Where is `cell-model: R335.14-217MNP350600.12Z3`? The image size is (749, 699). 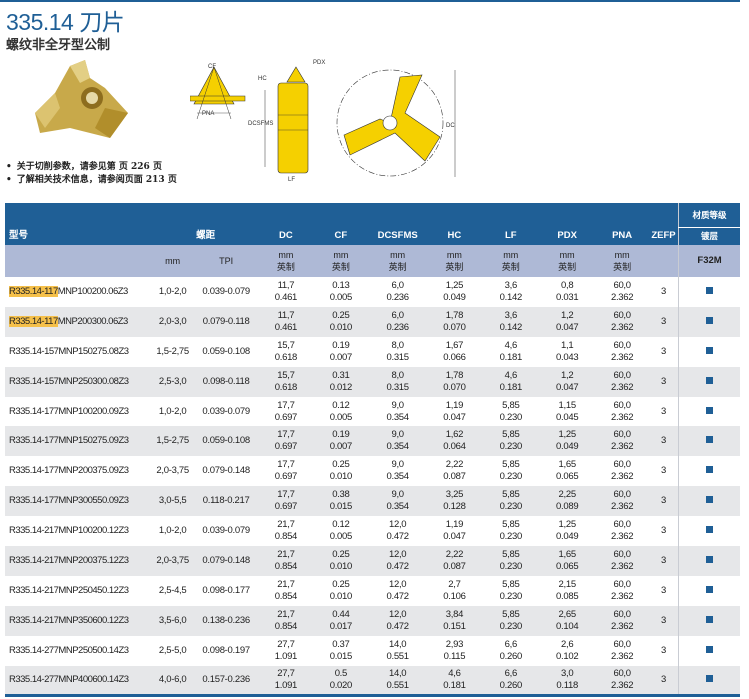 cell-model: R335.14-217MNP350600.12Z3 is located at coordinates (79, 620).